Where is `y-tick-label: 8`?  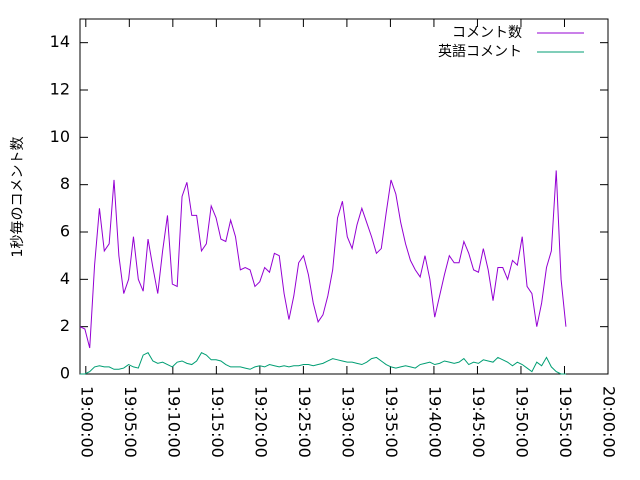 y-tick-label: 8 is located at coordinates (65, 183).